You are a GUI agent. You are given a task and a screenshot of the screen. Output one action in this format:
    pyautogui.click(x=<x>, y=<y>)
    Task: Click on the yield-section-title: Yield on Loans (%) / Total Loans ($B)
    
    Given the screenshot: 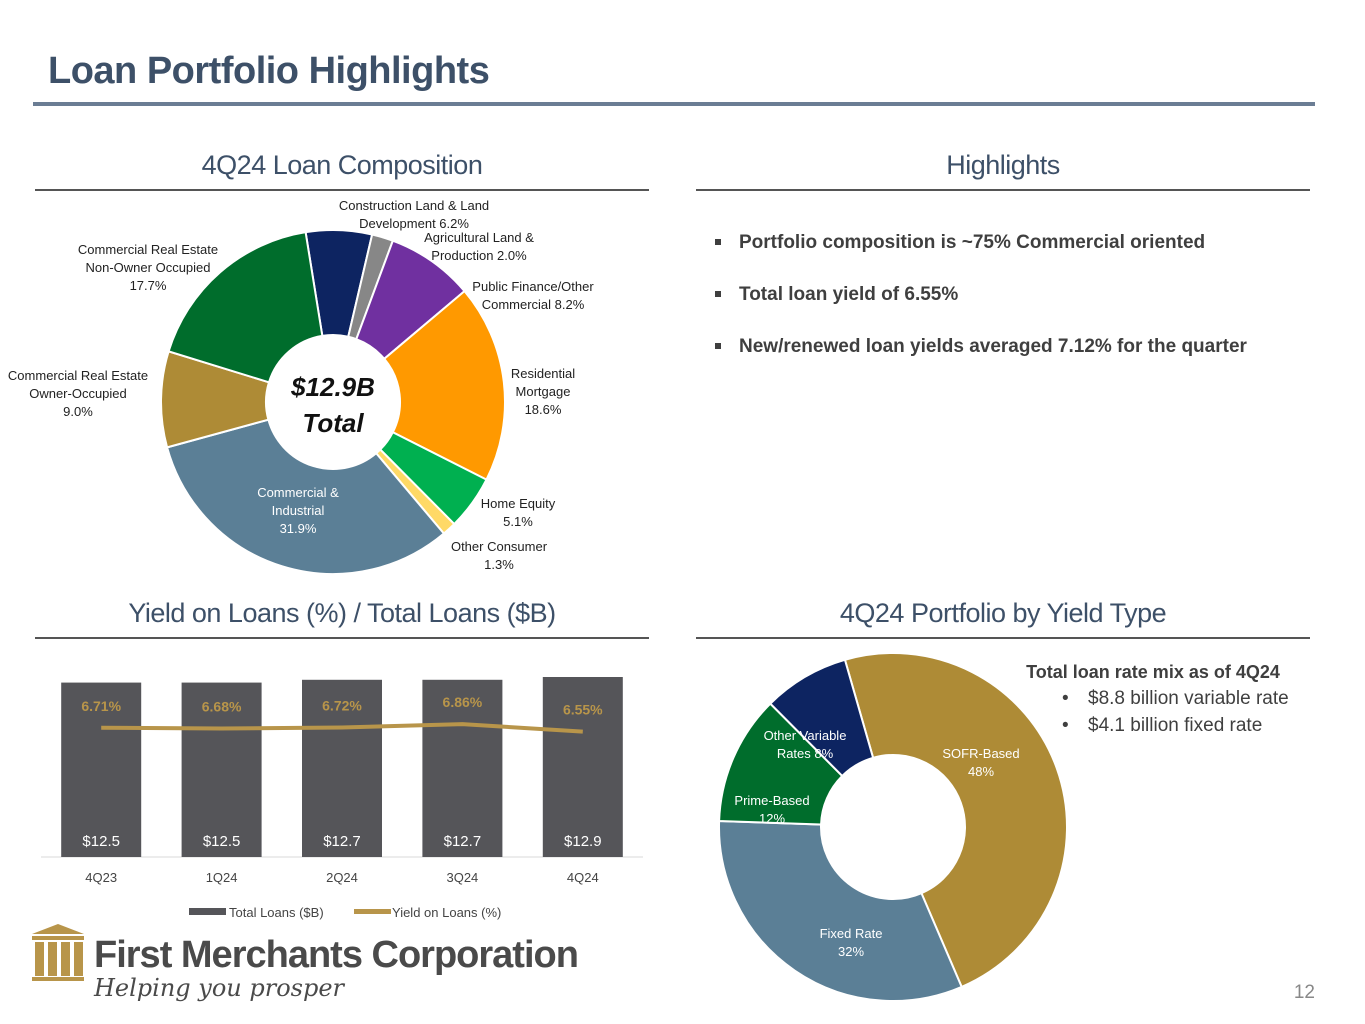 What is the action you would take?
    pyautogui.click(x=342, y=613)
    